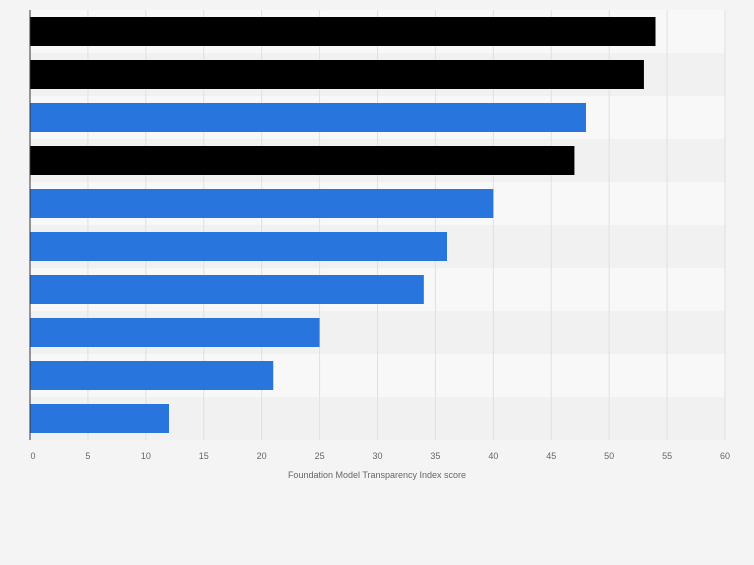 This screenshot has width=754, height=565. What do you see at coordinates (725, 456) in the screenshot?
I see `x-tick-label: 60` at bounding box center [725, 456].